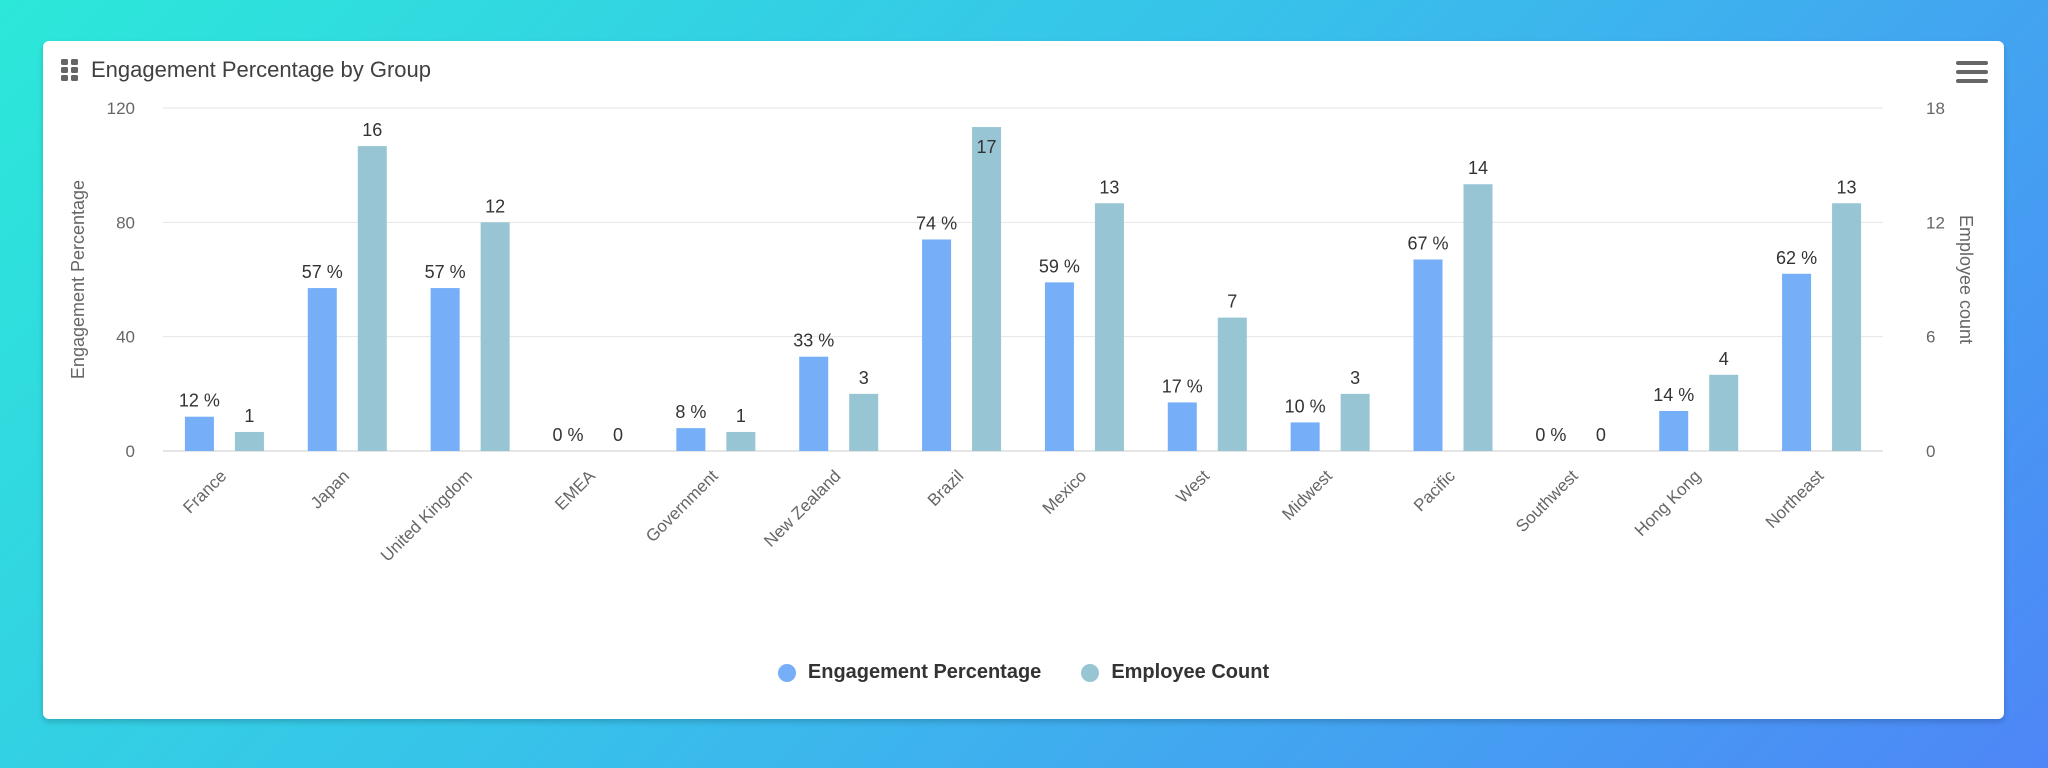 The image size is (2048, 768). Describe the element at coordinates (125, 222) in the screenshot. I see `y-tick-label: 80` at that location.